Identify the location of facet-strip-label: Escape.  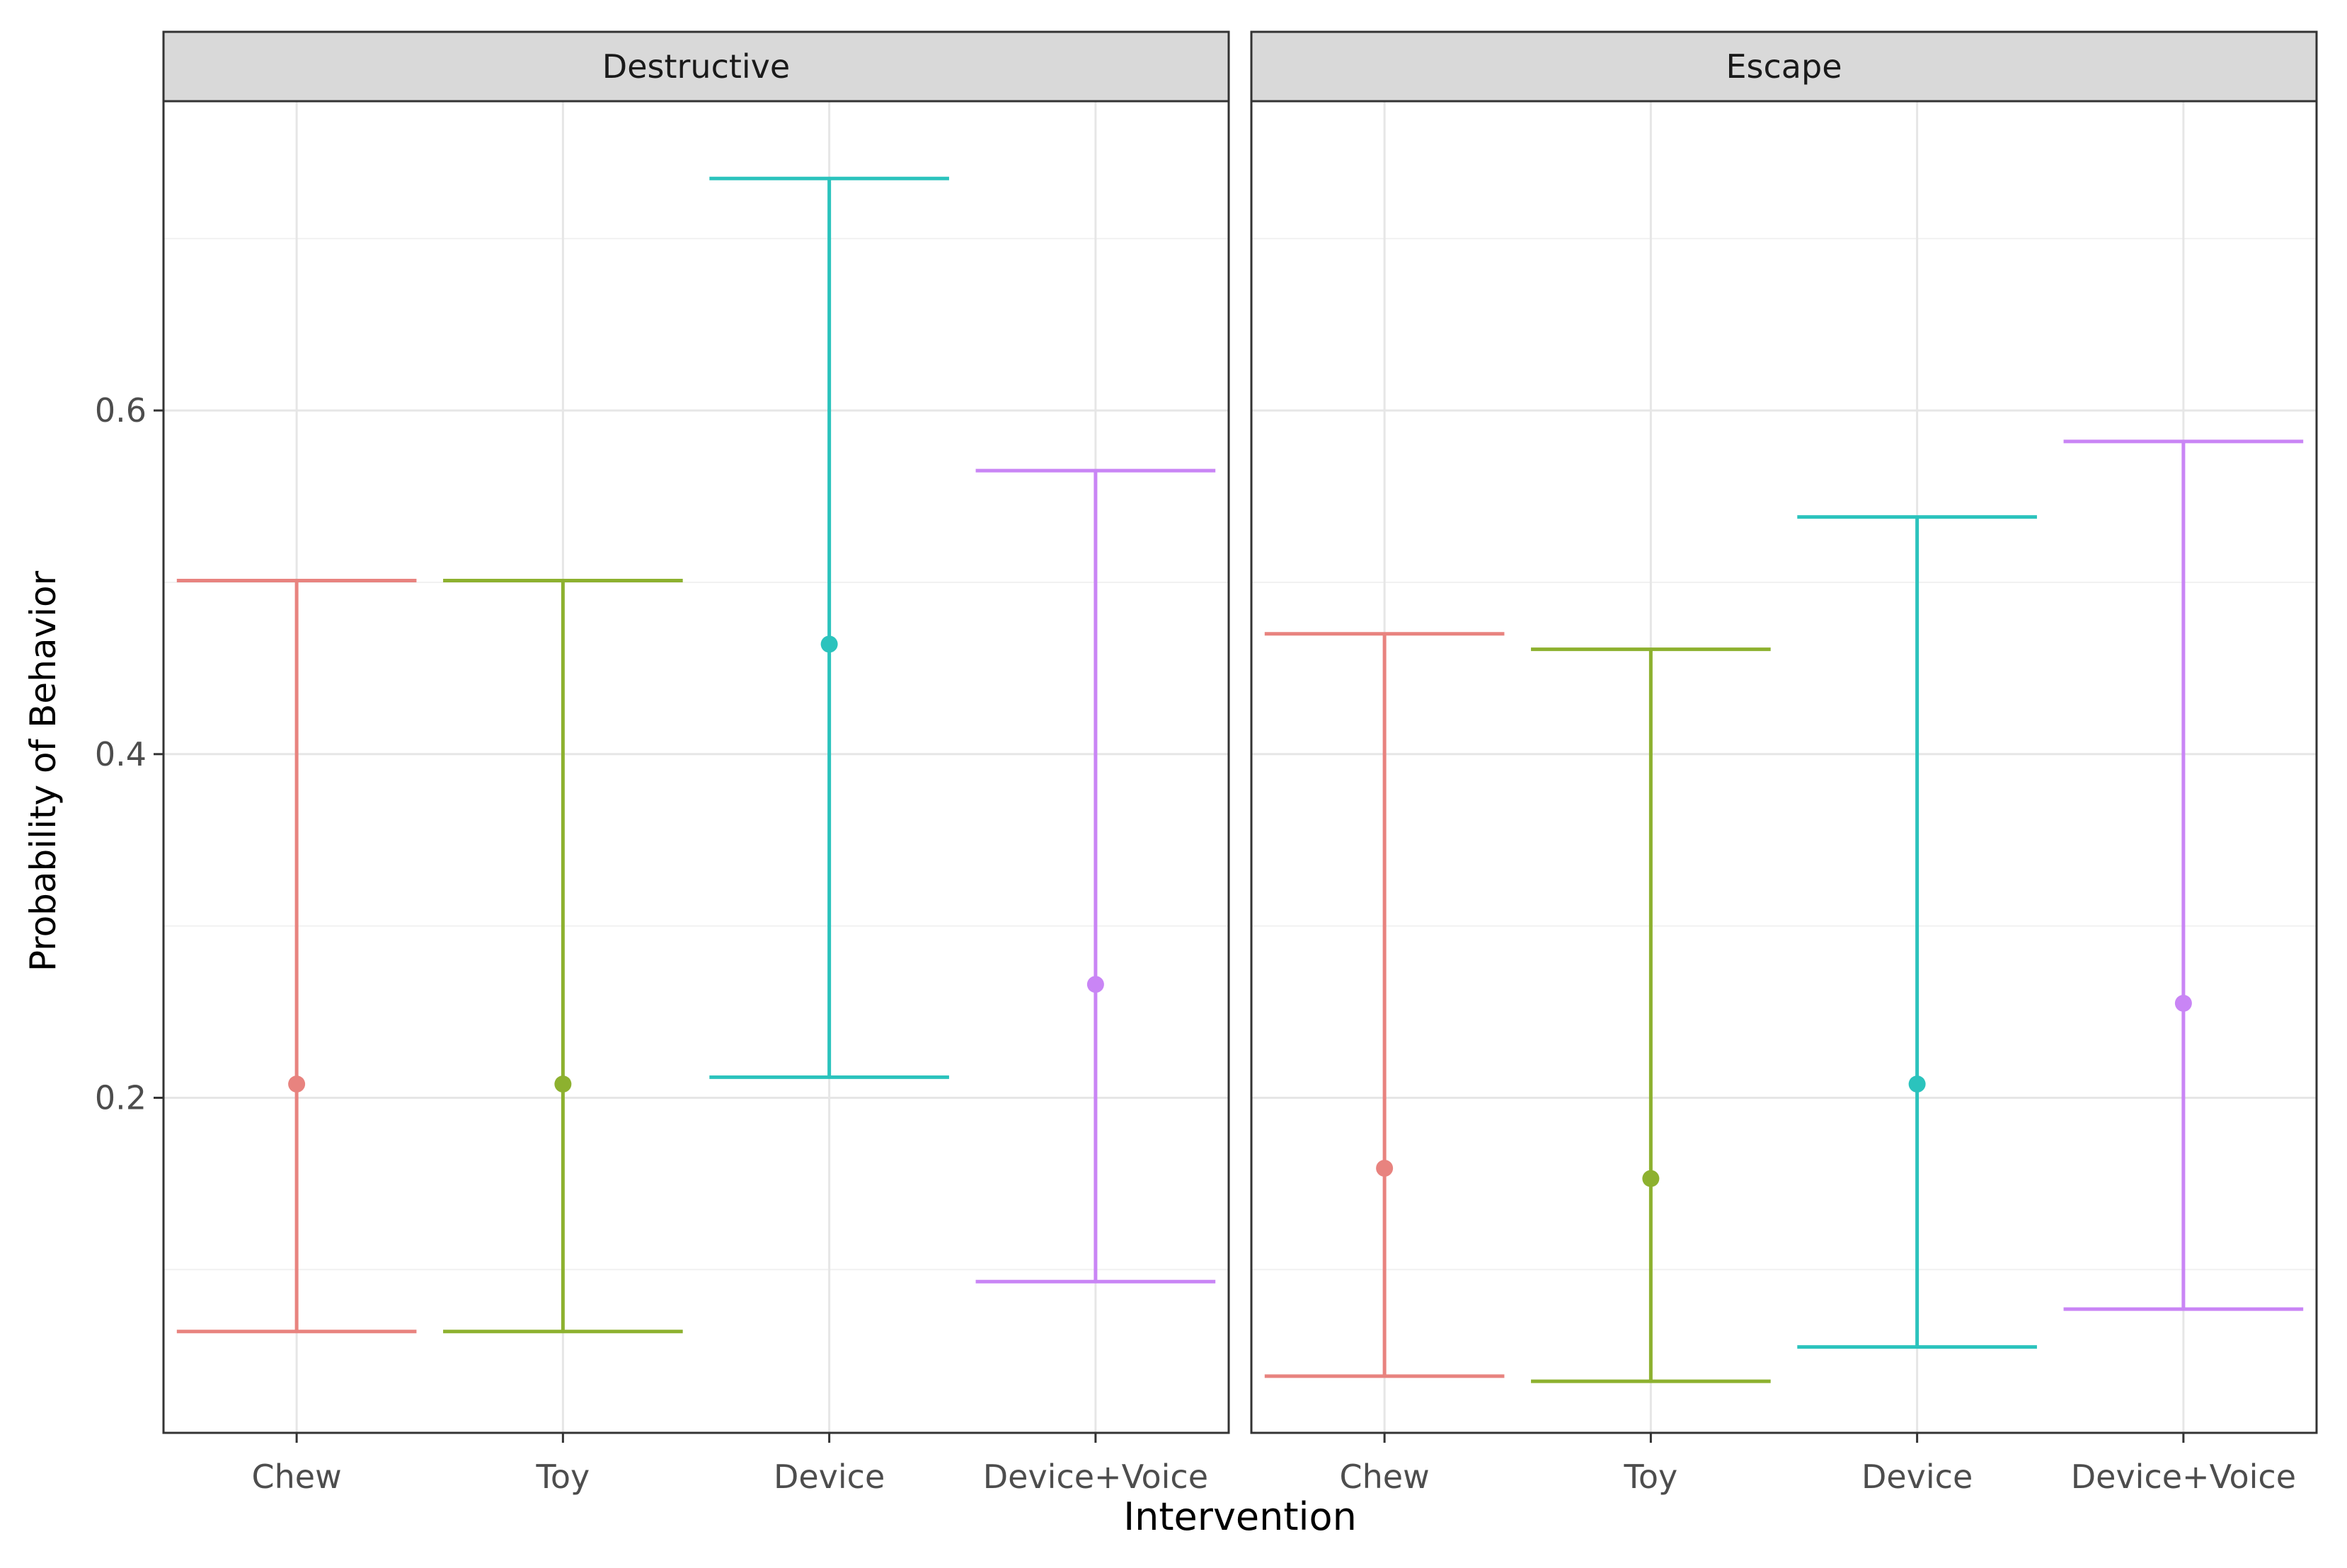
(1784, 66).